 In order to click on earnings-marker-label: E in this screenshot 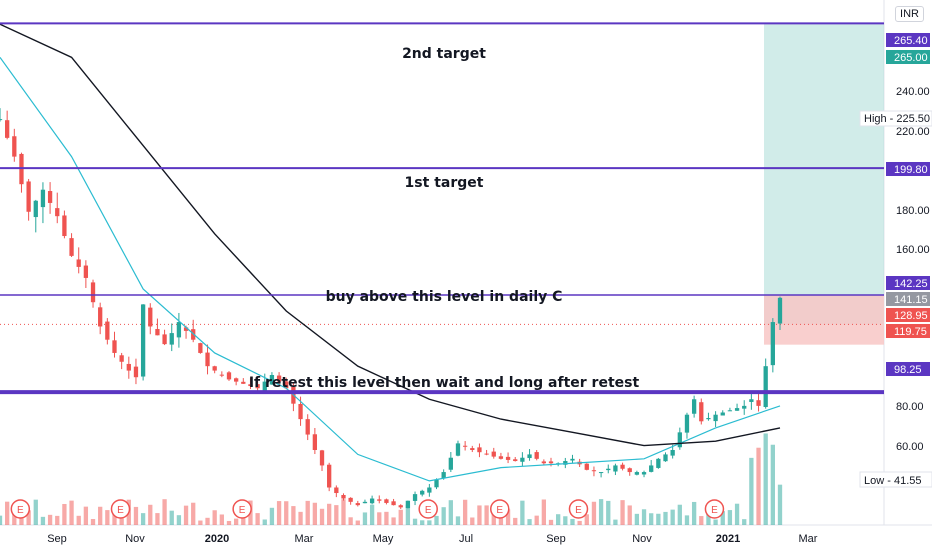, I will do `click(20, 510)`.